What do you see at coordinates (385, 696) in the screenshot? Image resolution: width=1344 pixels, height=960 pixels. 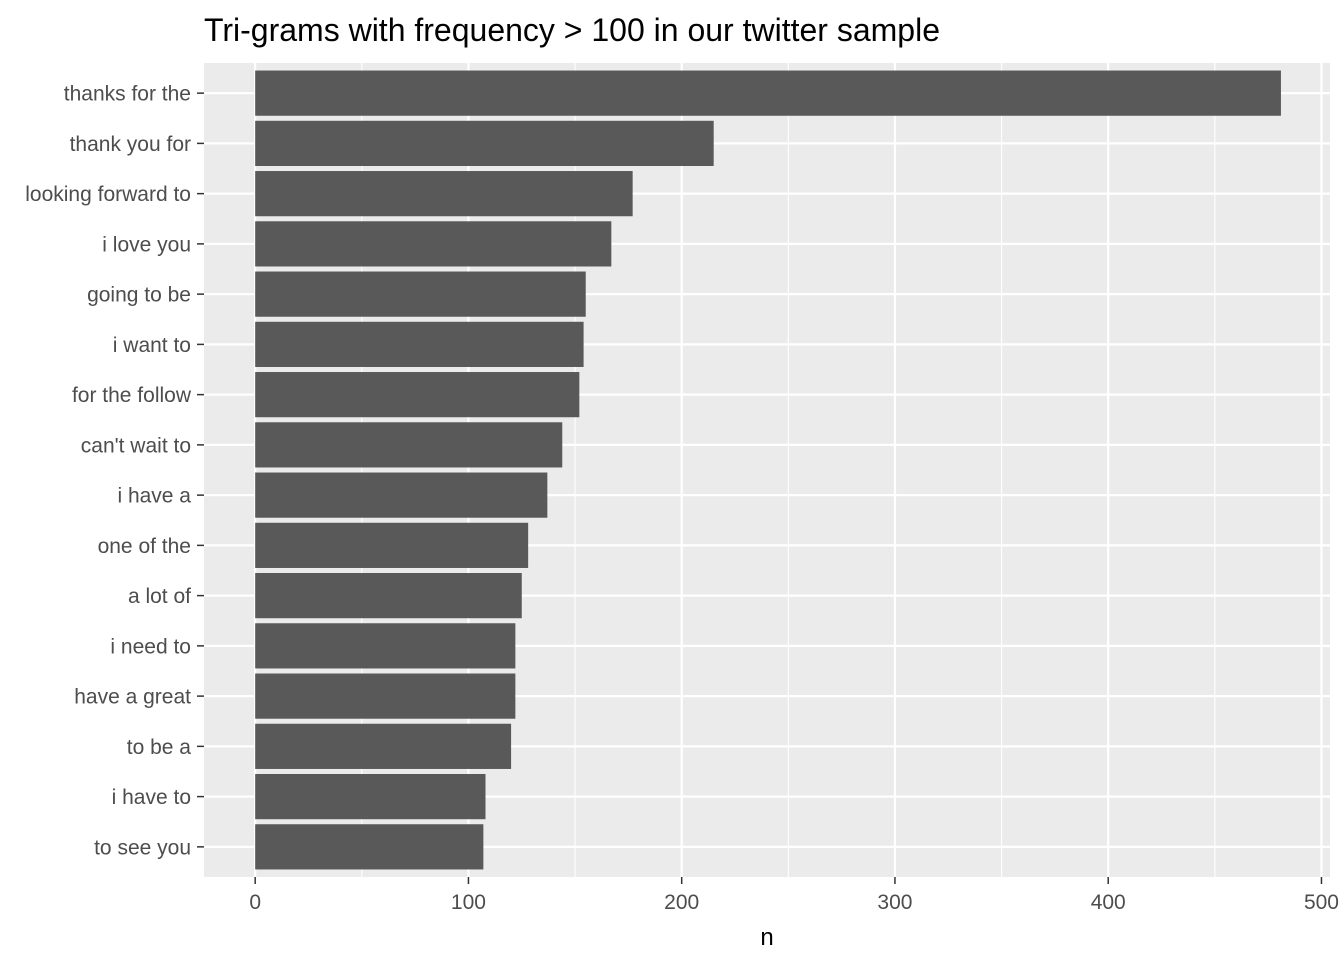 I see `bar-have-a-great` at bounding box center [385, 696].